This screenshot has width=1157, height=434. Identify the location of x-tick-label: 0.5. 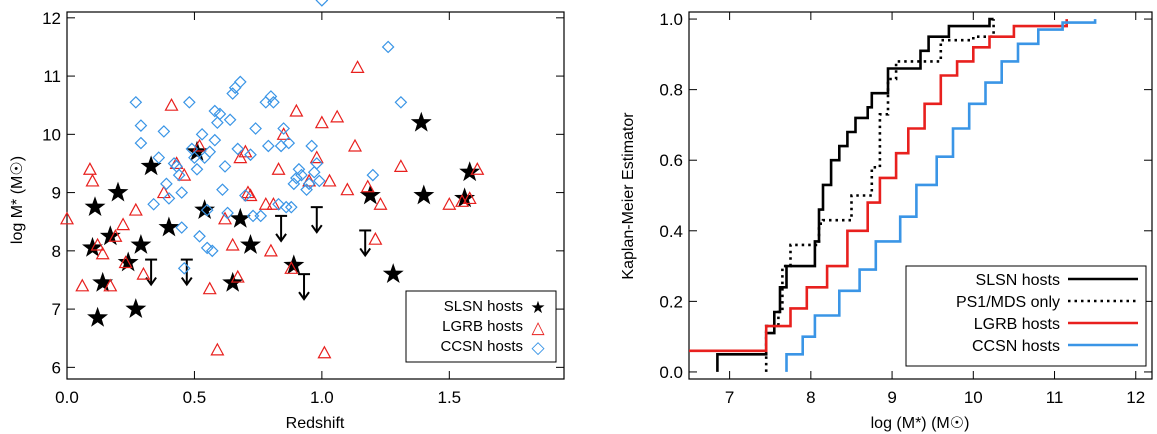
(195, 397).